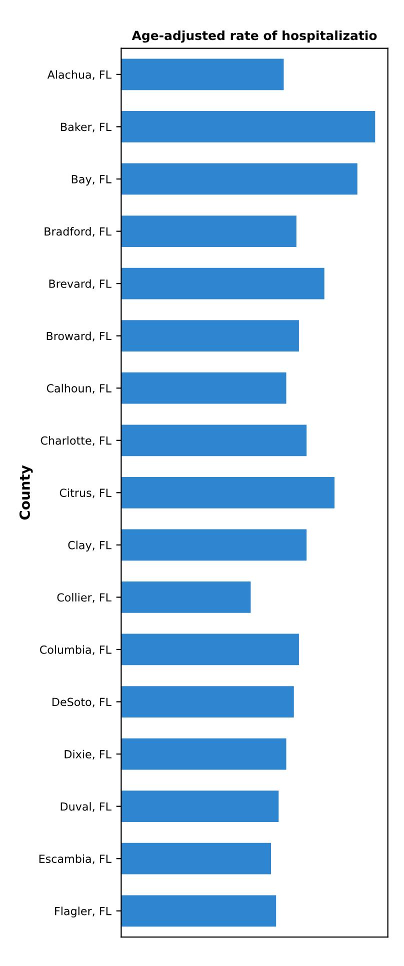  What do you see at coordinates (76, 650) in the screenshot?
I see `y-tick-label: Columbia, FL` at bounding box center [76, 650].